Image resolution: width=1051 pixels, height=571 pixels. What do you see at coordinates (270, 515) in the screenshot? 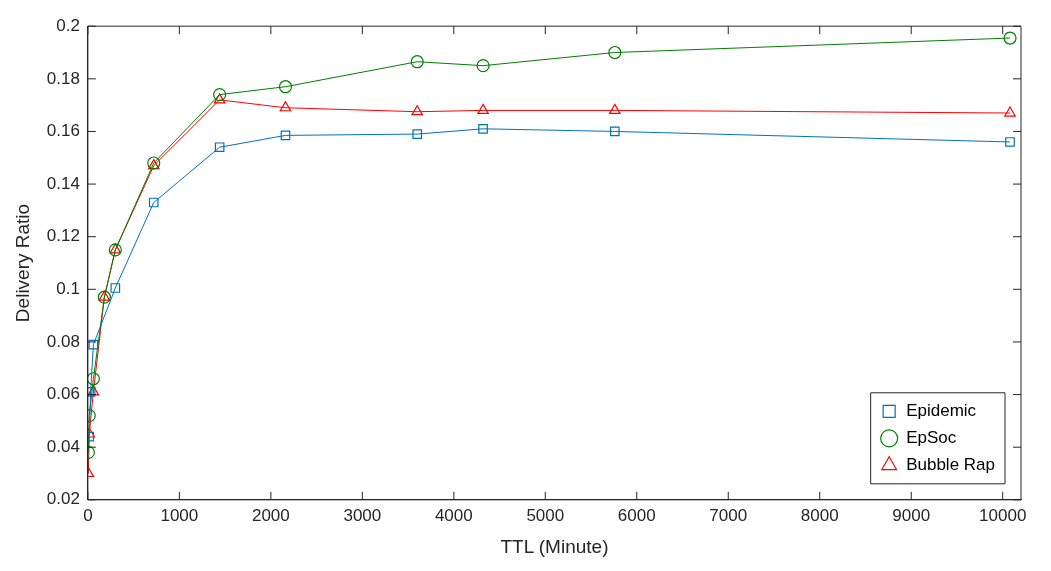
I see `x-tick-label: 2000` at bounding box center [270, 515].